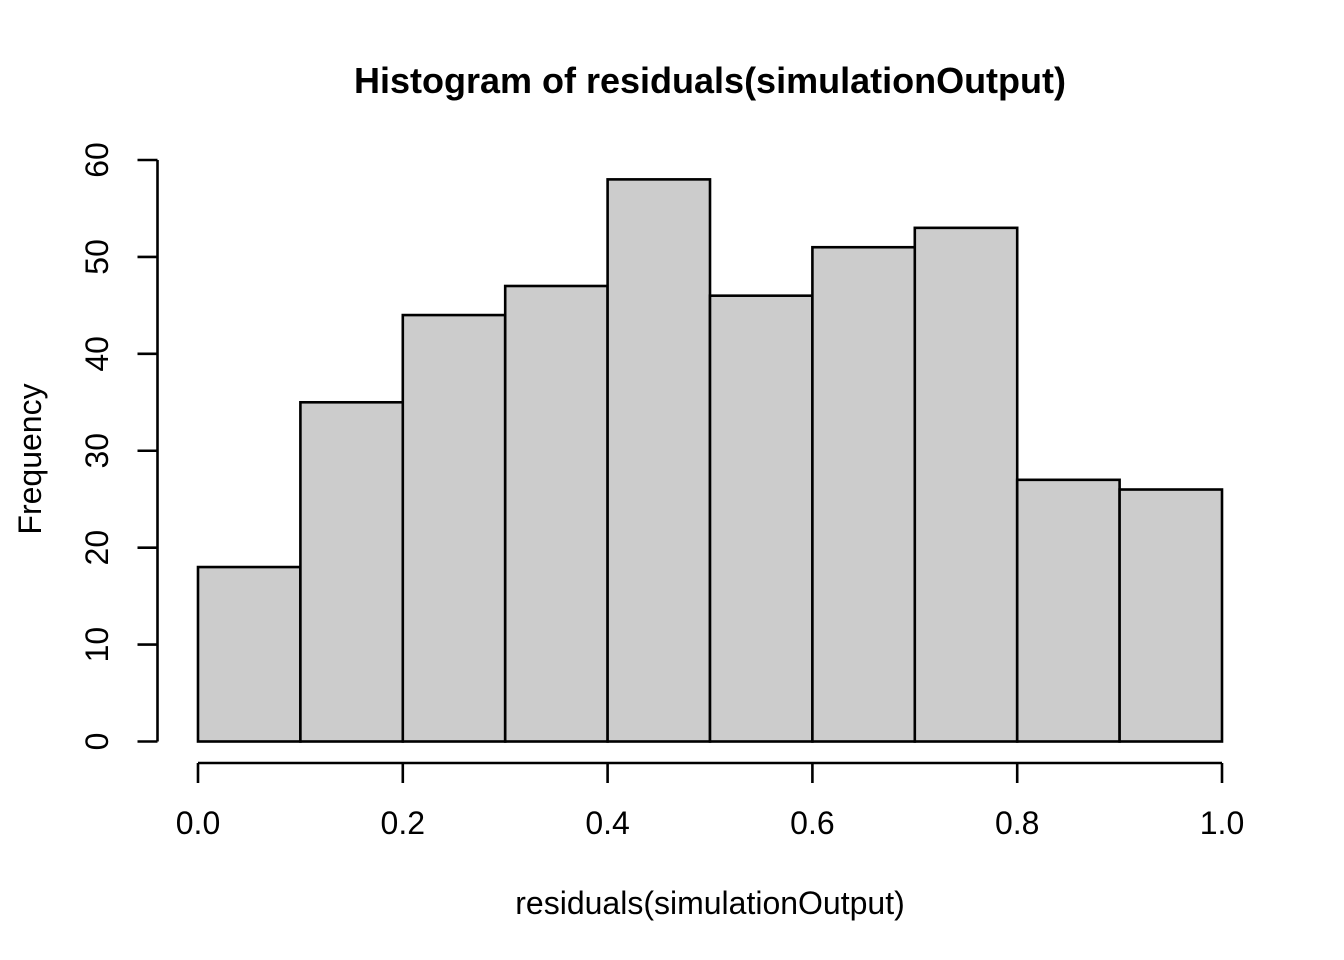  What do you see at coordinates (97, 645) in the screenshot?
I see `y-tick-label: 10` at bounding box center [97, 645].